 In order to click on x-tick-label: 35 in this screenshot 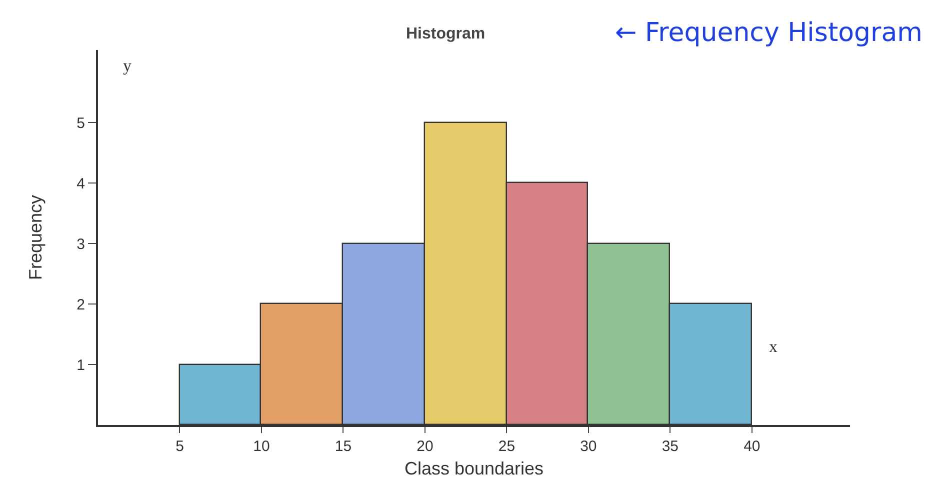, I will do `click(670, 446)`.